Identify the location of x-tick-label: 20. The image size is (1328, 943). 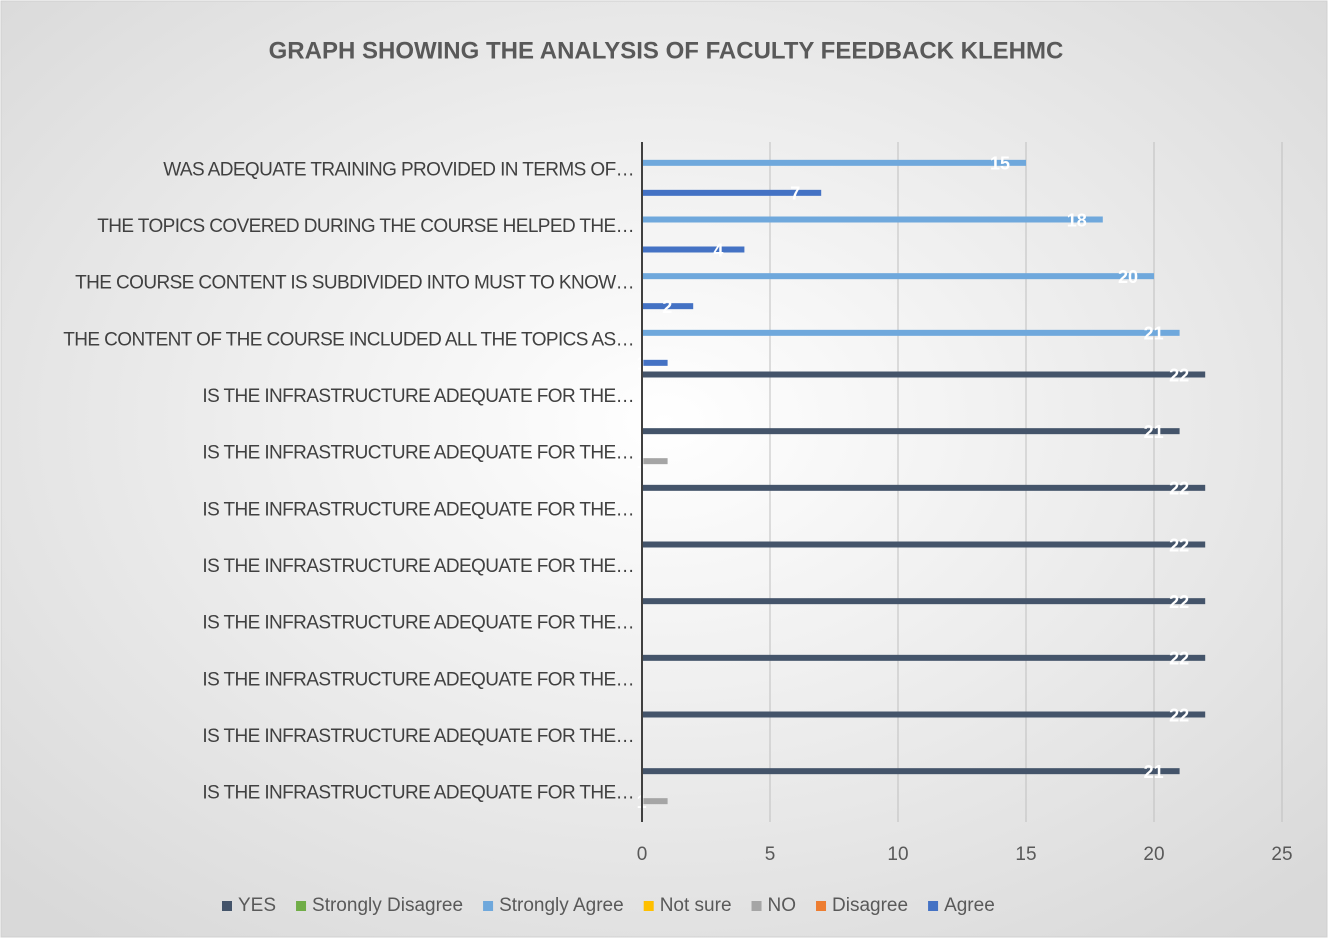
(1153, 854).